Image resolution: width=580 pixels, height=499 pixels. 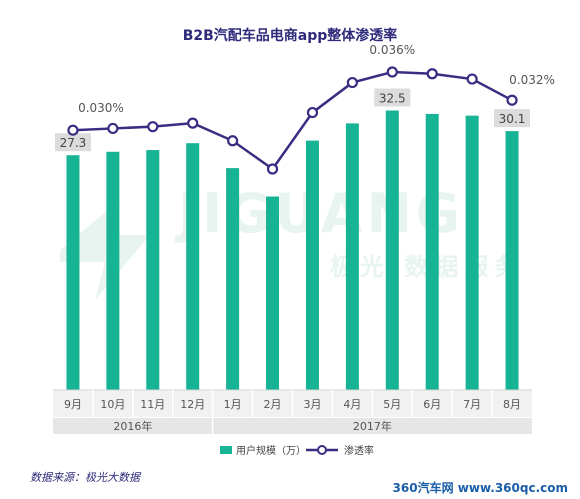 What do you see at coordinates (372, 426) in the screenshot?
I see `year-label: 2017年` at bounding box center [372, 426].